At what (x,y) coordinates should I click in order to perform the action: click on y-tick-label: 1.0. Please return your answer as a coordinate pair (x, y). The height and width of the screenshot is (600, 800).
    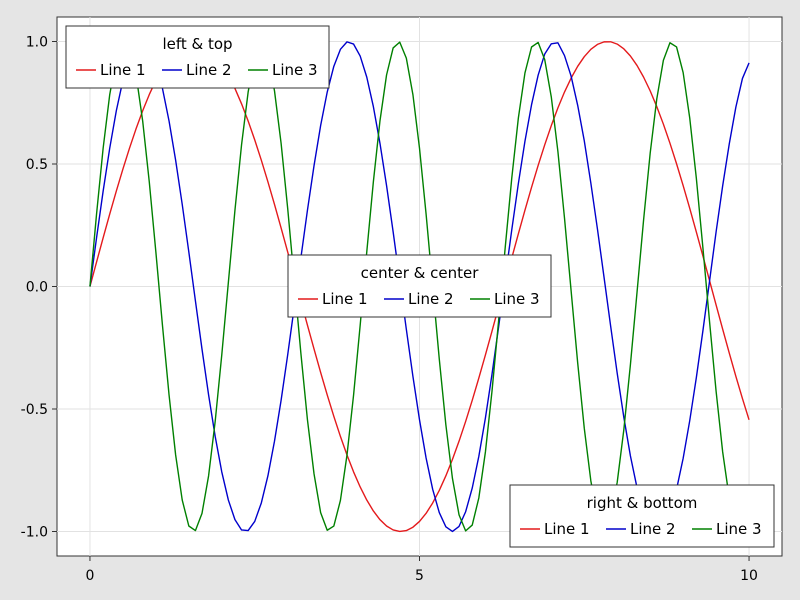
    Looking at the image, I should click on (37, 43).